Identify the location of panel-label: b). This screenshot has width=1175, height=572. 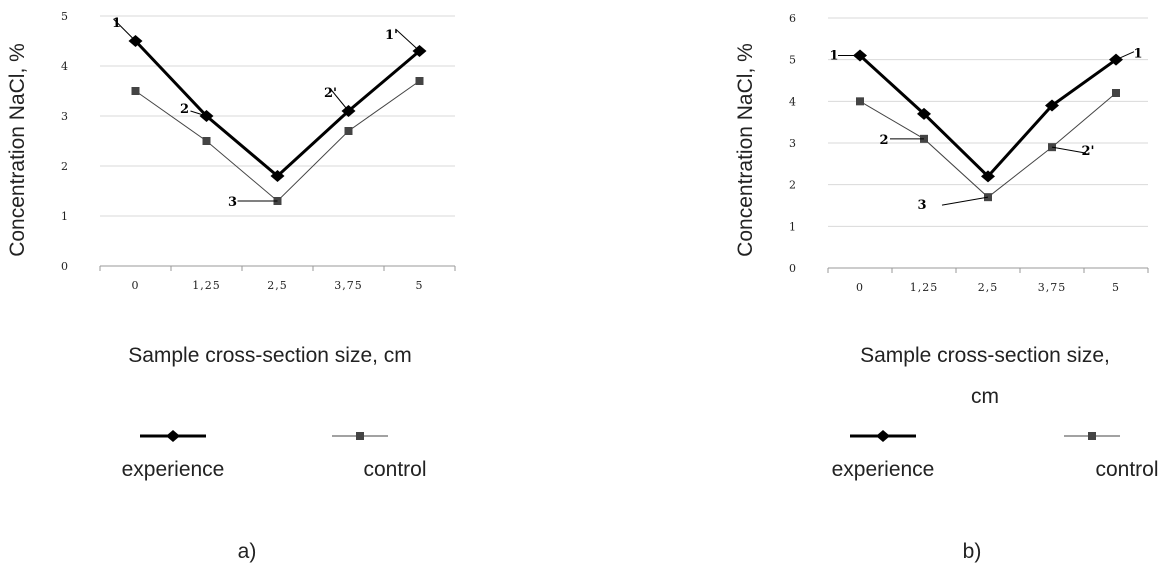
(972, 551).